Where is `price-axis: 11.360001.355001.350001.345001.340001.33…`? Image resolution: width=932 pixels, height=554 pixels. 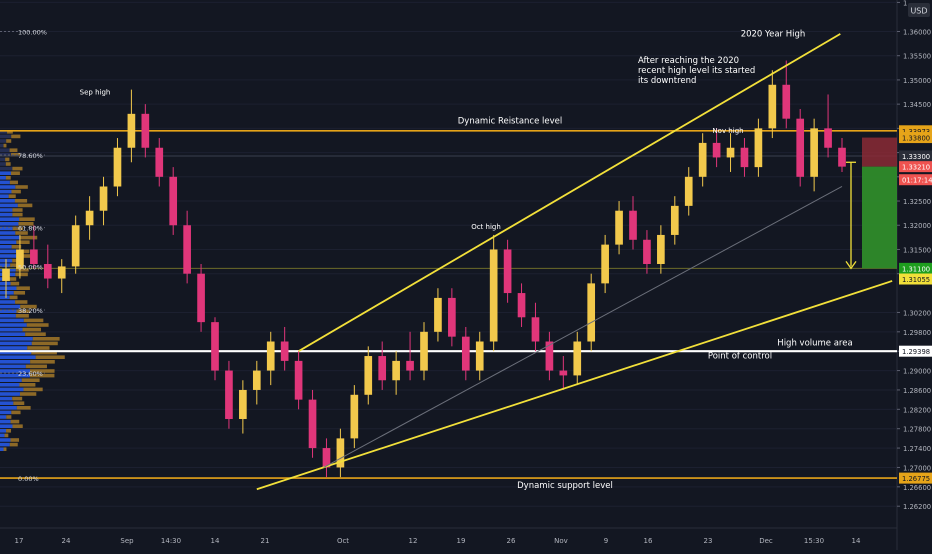
price-axis: 11.360001.355001.350001.345001.340001.33… is located at coordinates (914, 255).